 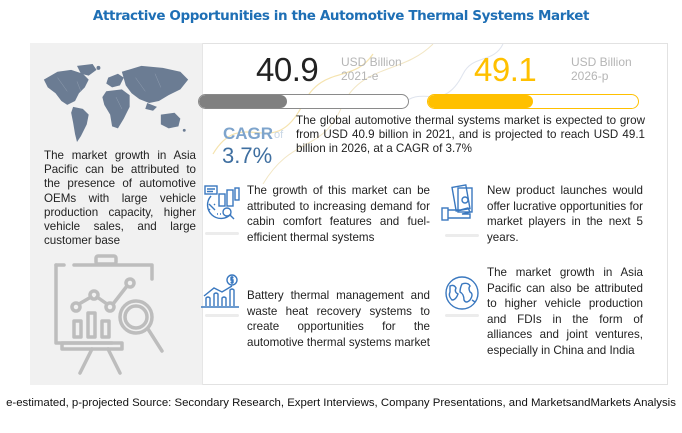 I want to click on progress-bar-2026, so click(x=533, y=101).